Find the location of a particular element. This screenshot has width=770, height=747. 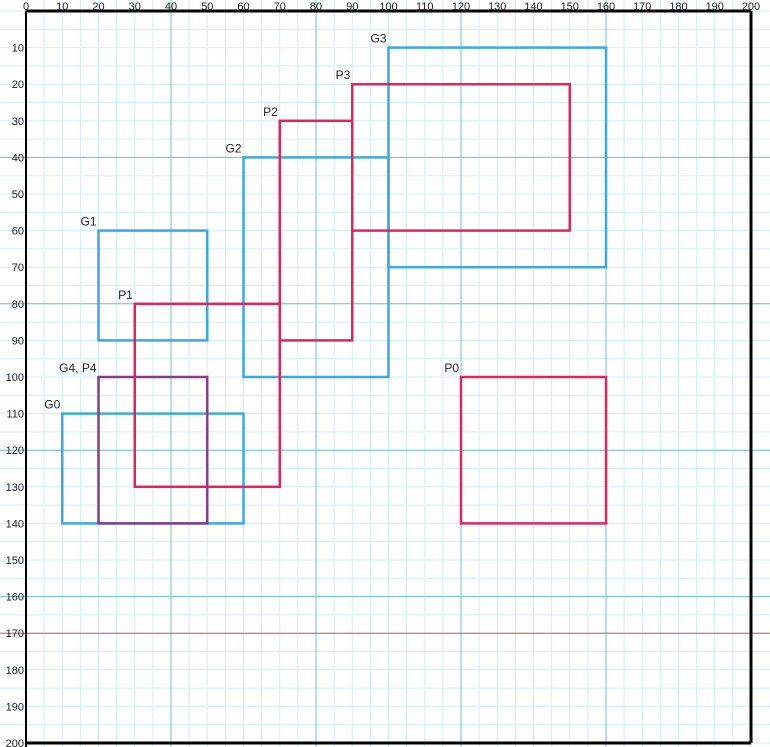

x-tick-label: 140 is located at coordinates (533, 7).